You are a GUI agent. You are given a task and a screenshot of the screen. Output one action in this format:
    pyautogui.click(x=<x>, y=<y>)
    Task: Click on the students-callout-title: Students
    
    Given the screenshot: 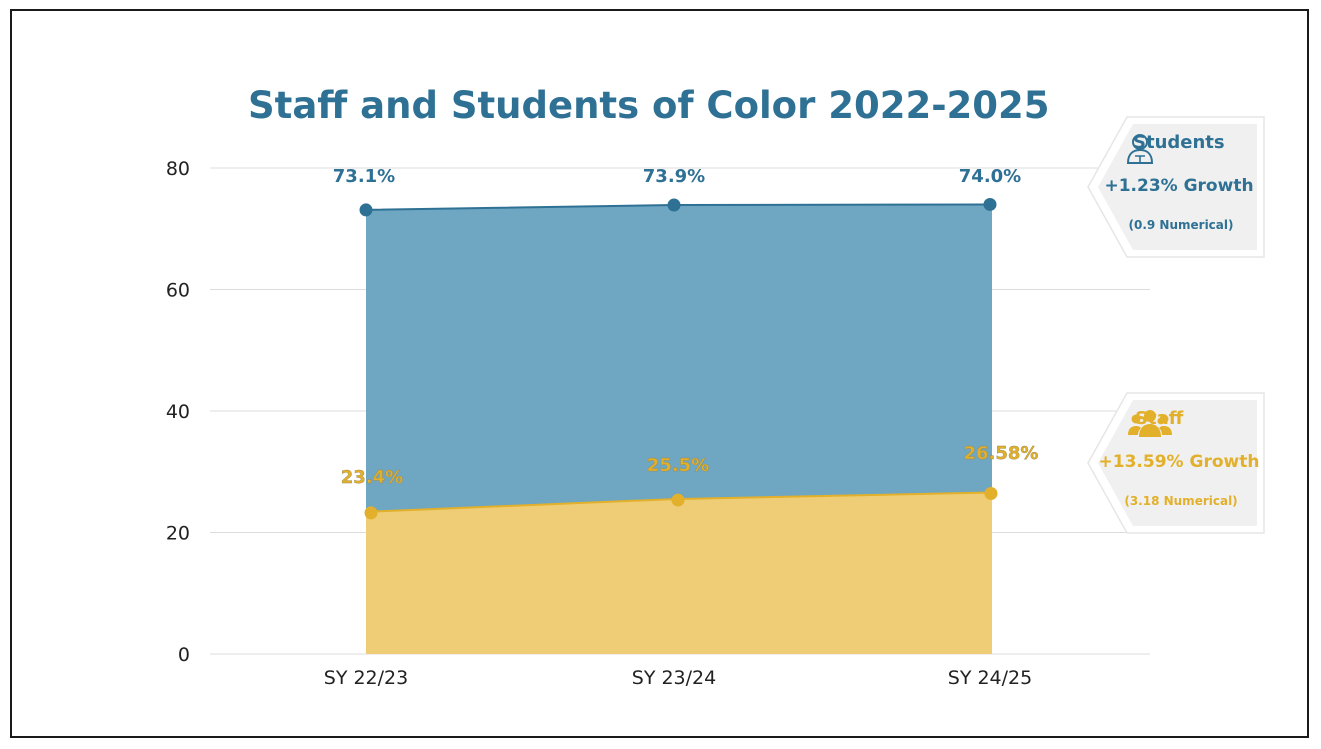 What is the action you would take?
    pyautogui.click(x=1179, y=142)
    